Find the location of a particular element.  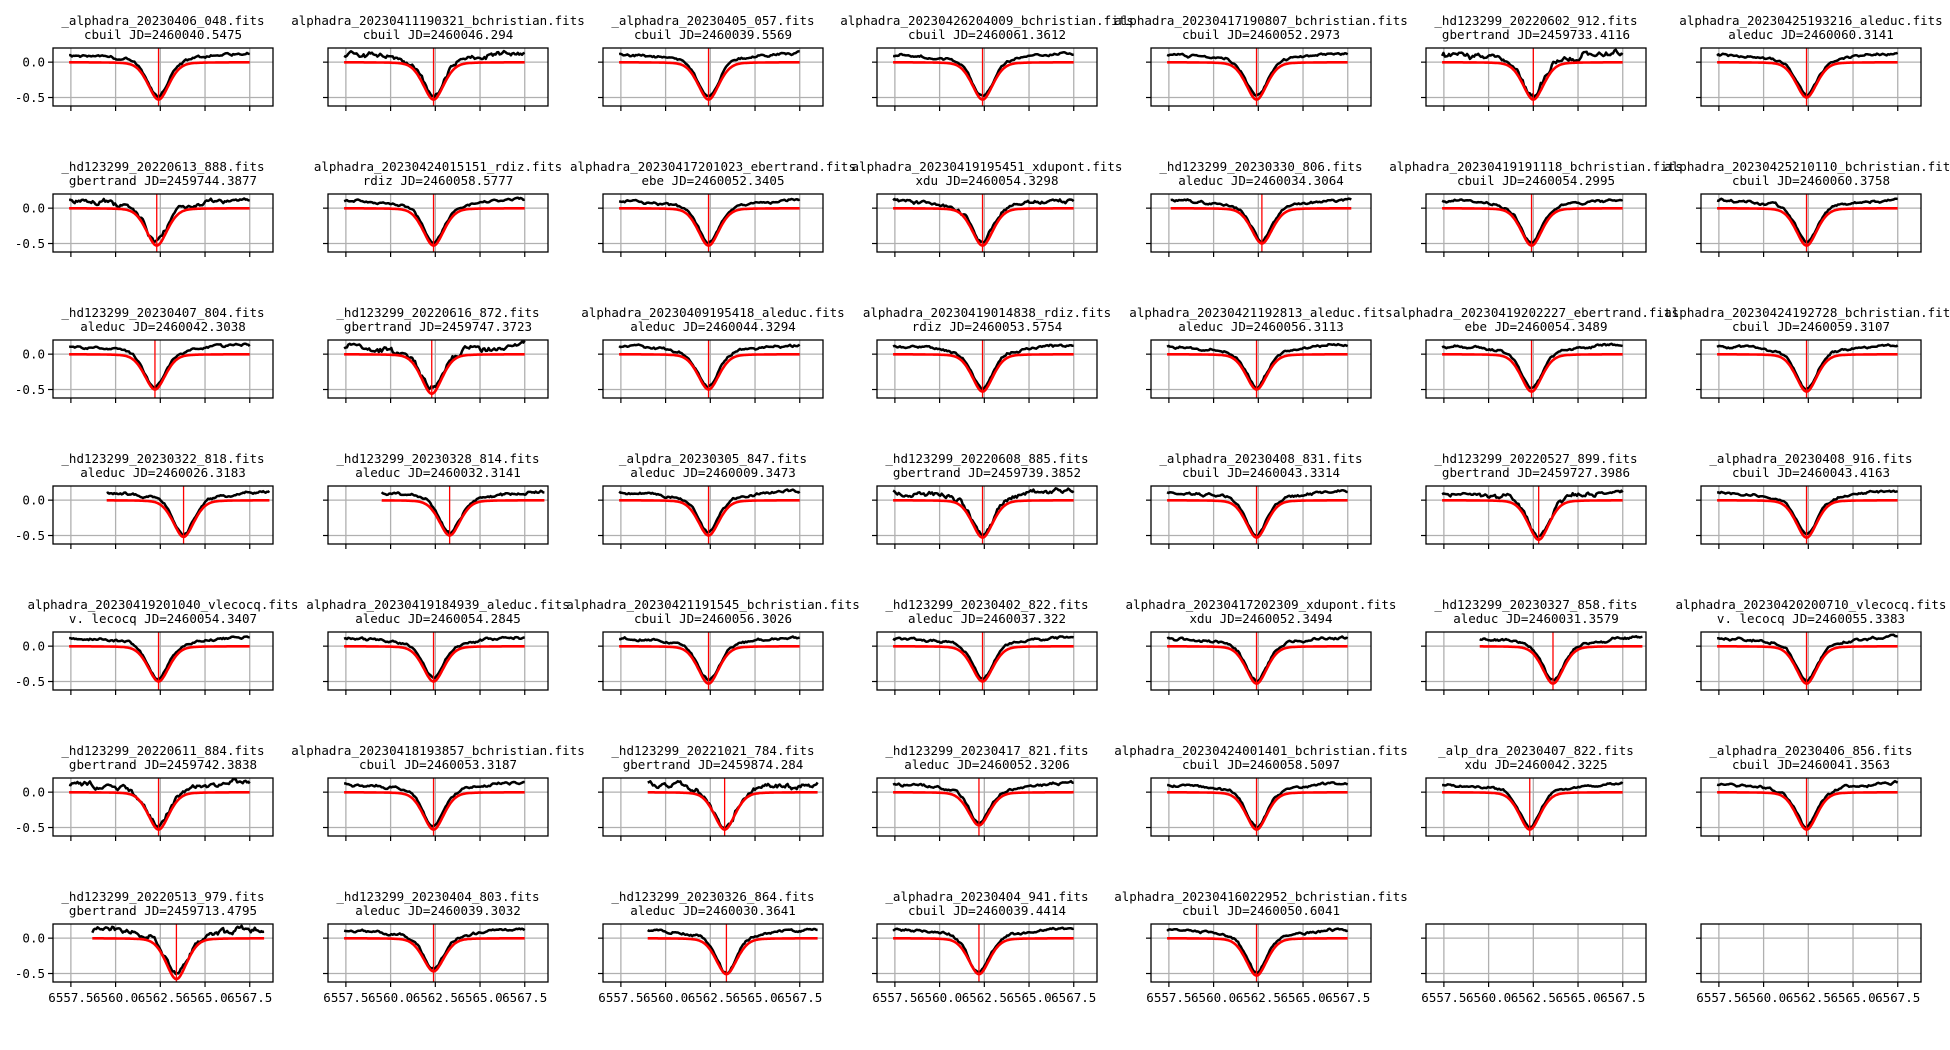

subplot-title-info: aleduc JD=2460039.3032 is located at coordinates (438, 910).